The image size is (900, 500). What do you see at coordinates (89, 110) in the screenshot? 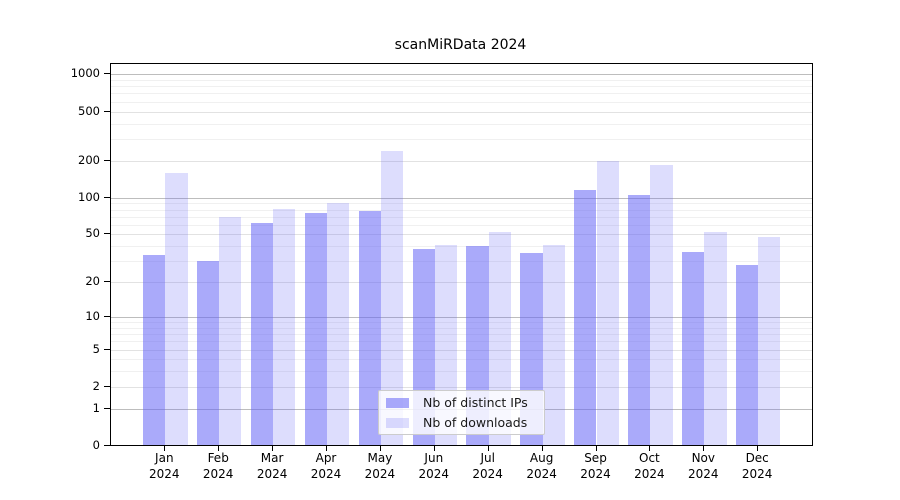
I see `y-tick-label-500: 500` at bounding box center [89, 110].